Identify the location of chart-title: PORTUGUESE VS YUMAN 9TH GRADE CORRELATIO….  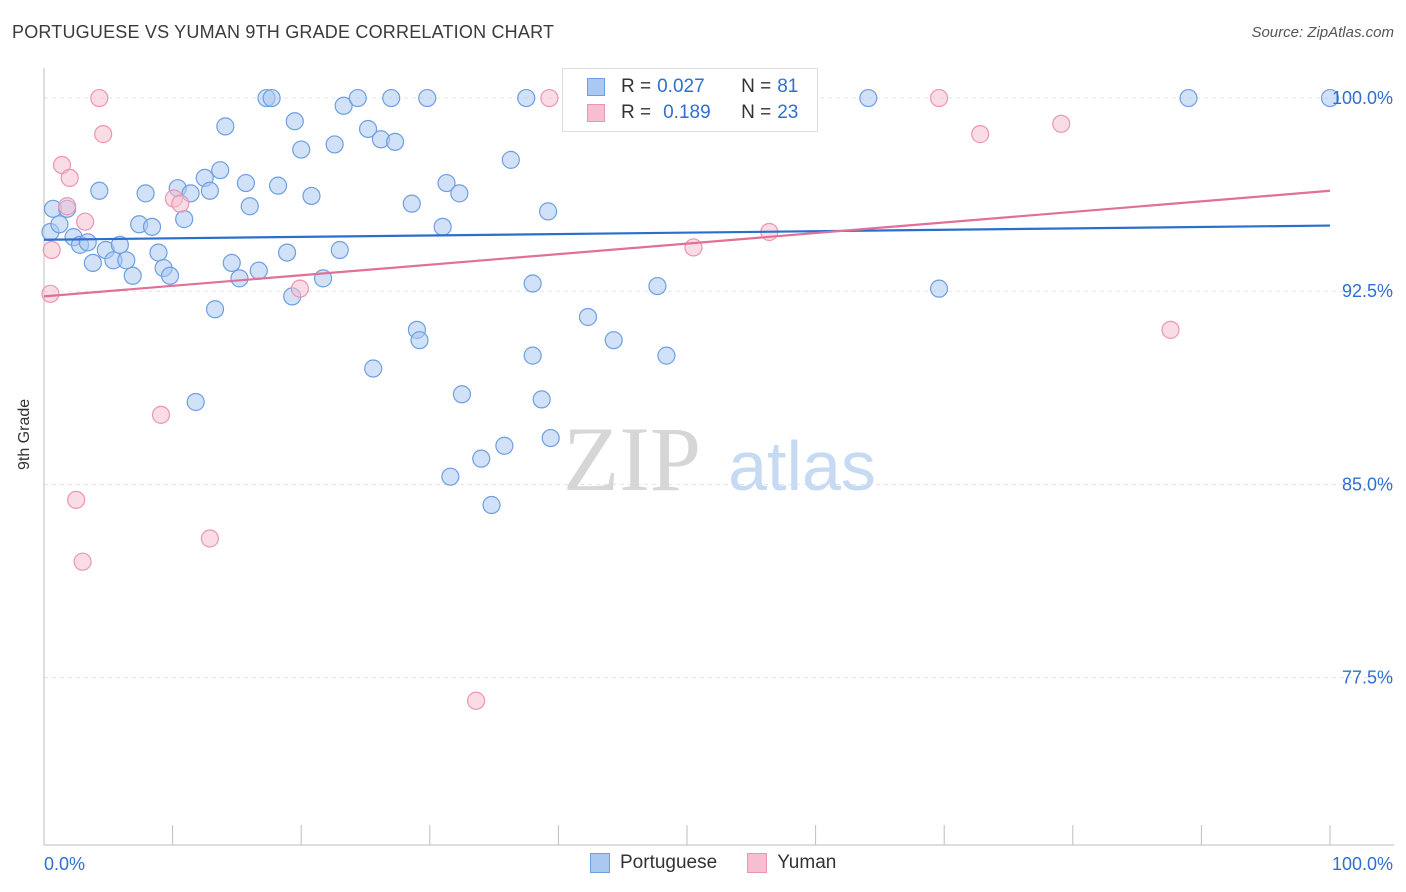
(283, 32).